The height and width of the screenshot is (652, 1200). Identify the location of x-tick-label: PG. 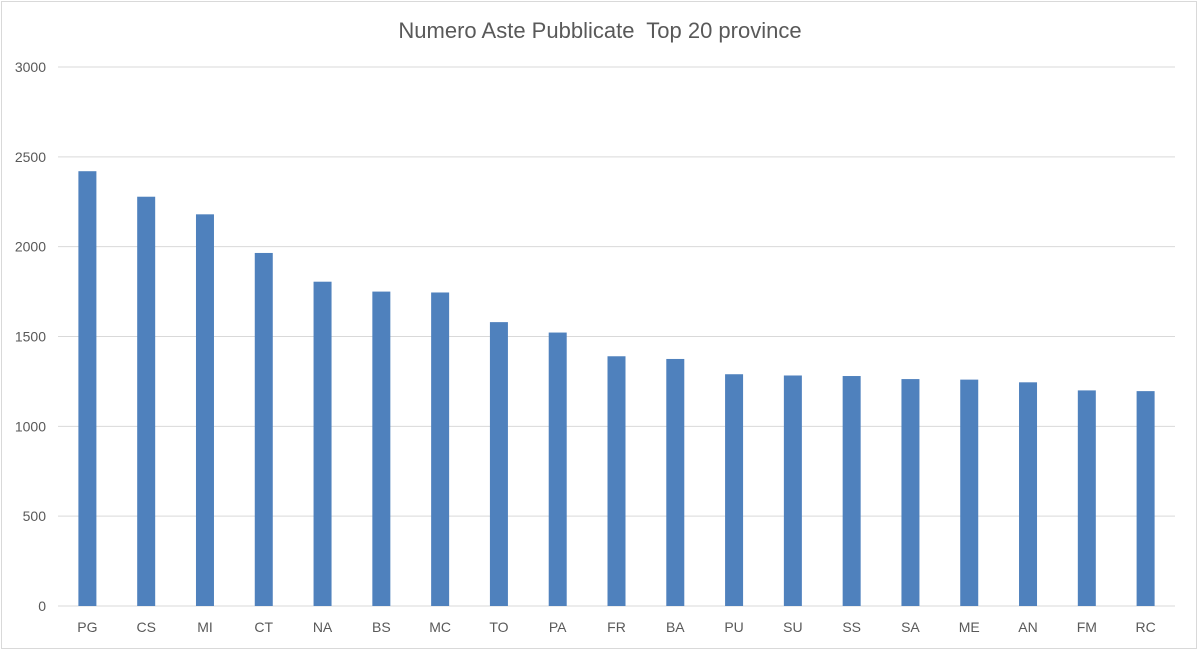
(87, 627).